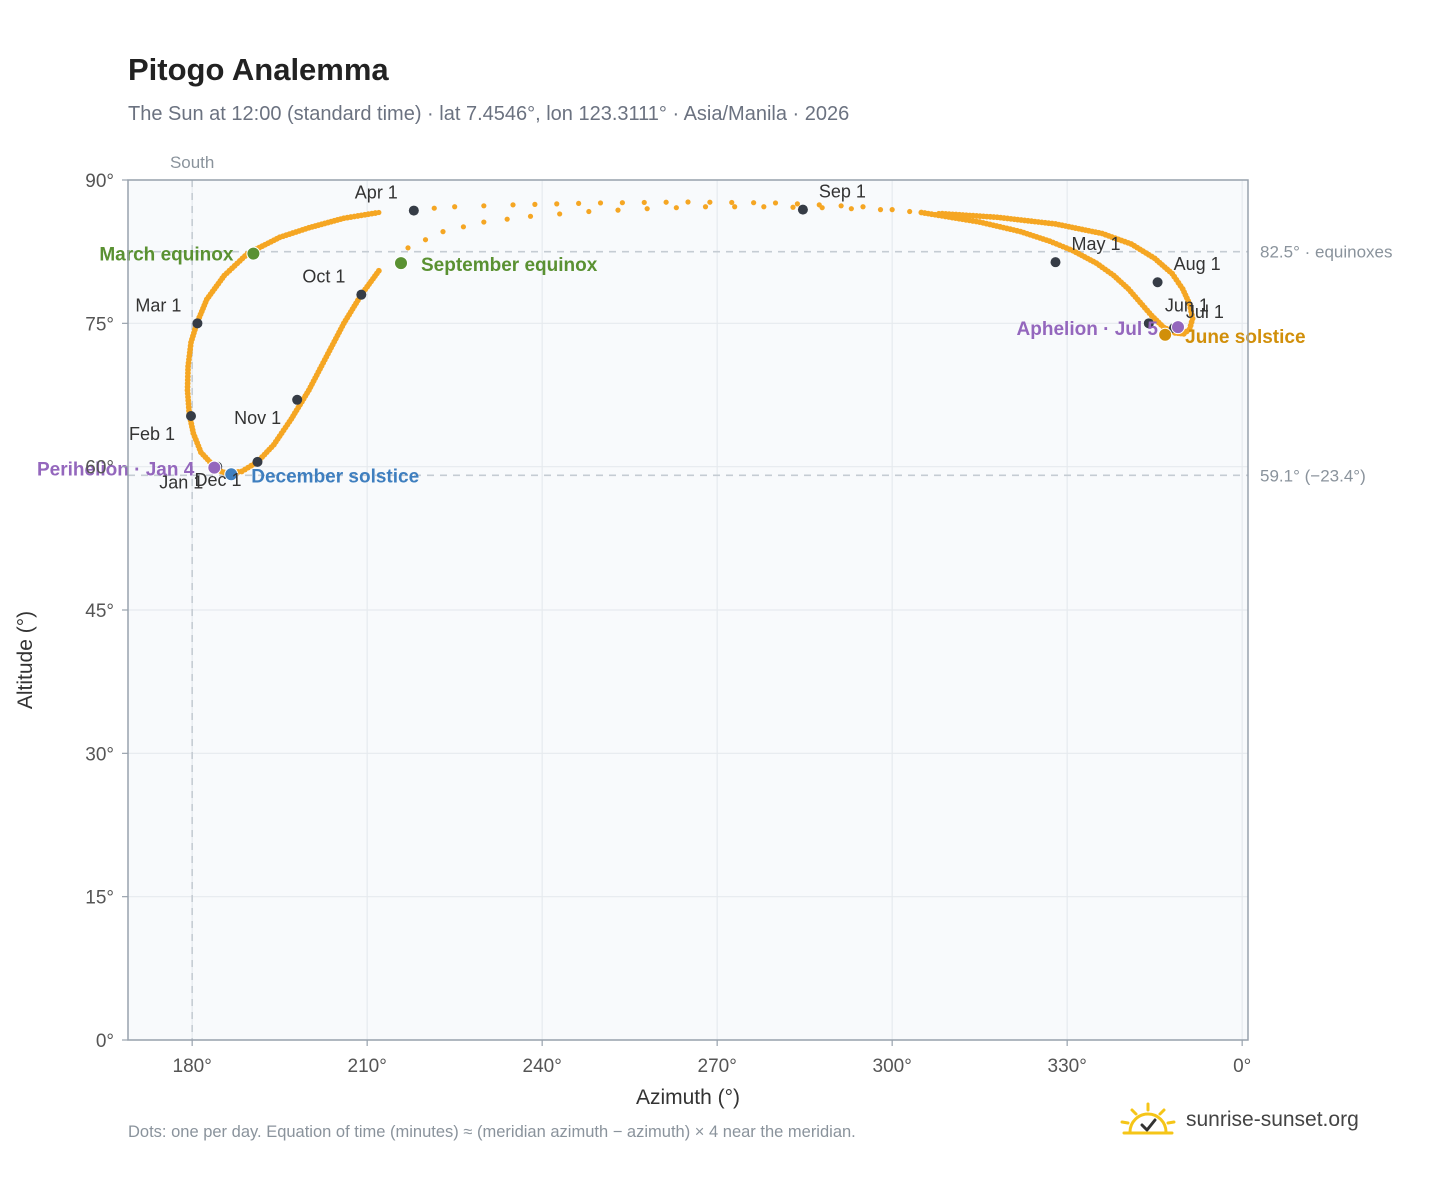  Describe the element at coordinates (1326, 252) in the screenshot. I see `reference-line-label: 82.5° · equinoxes` at that location.